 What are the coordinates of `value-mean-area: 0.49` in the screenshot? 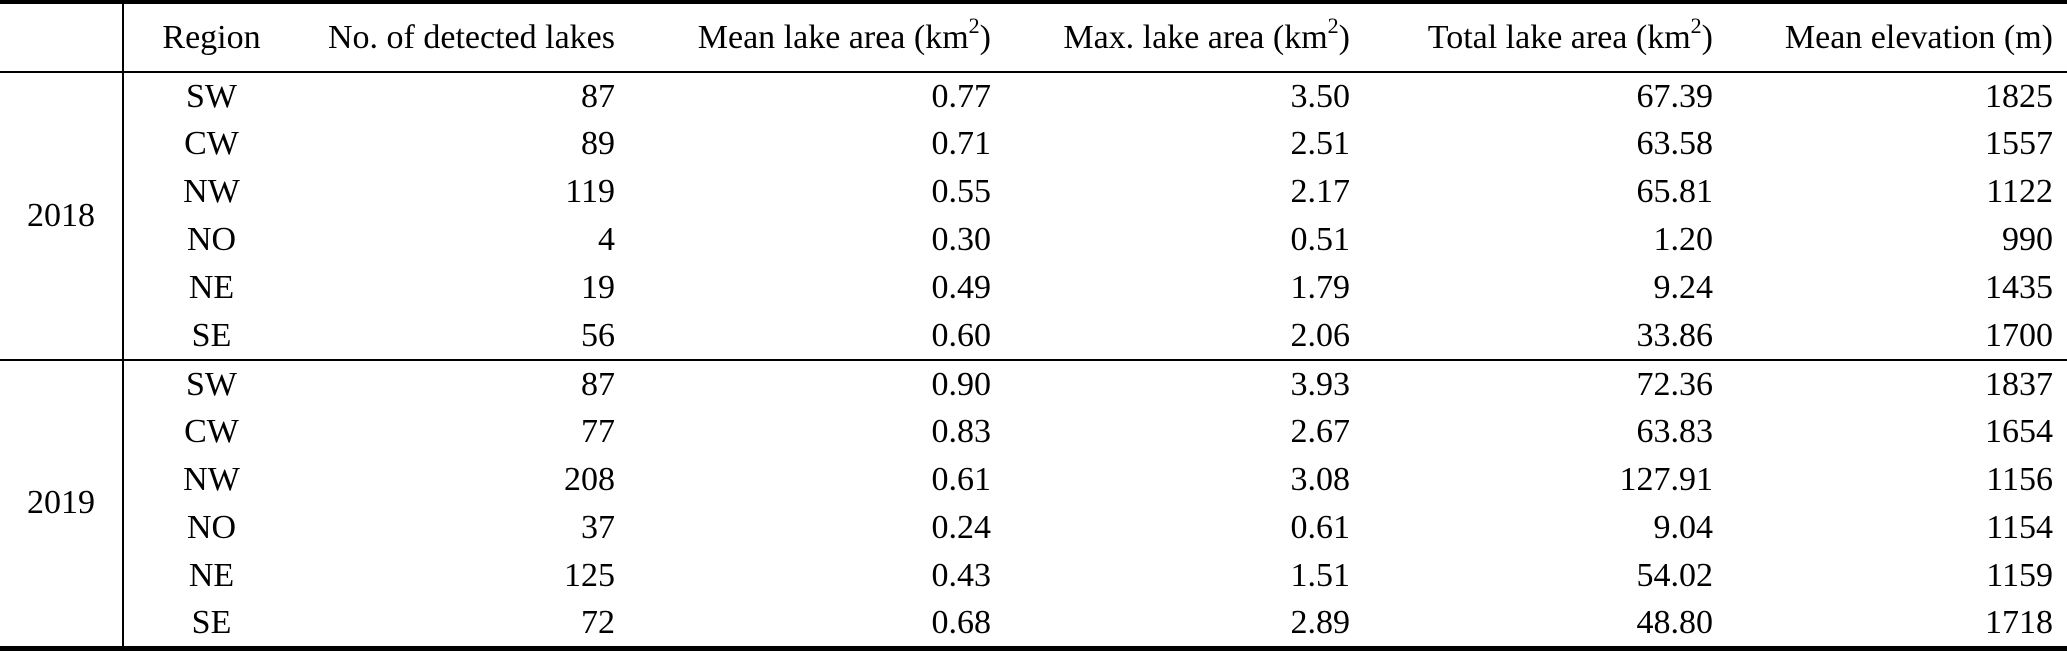 It's located at (961, 287).